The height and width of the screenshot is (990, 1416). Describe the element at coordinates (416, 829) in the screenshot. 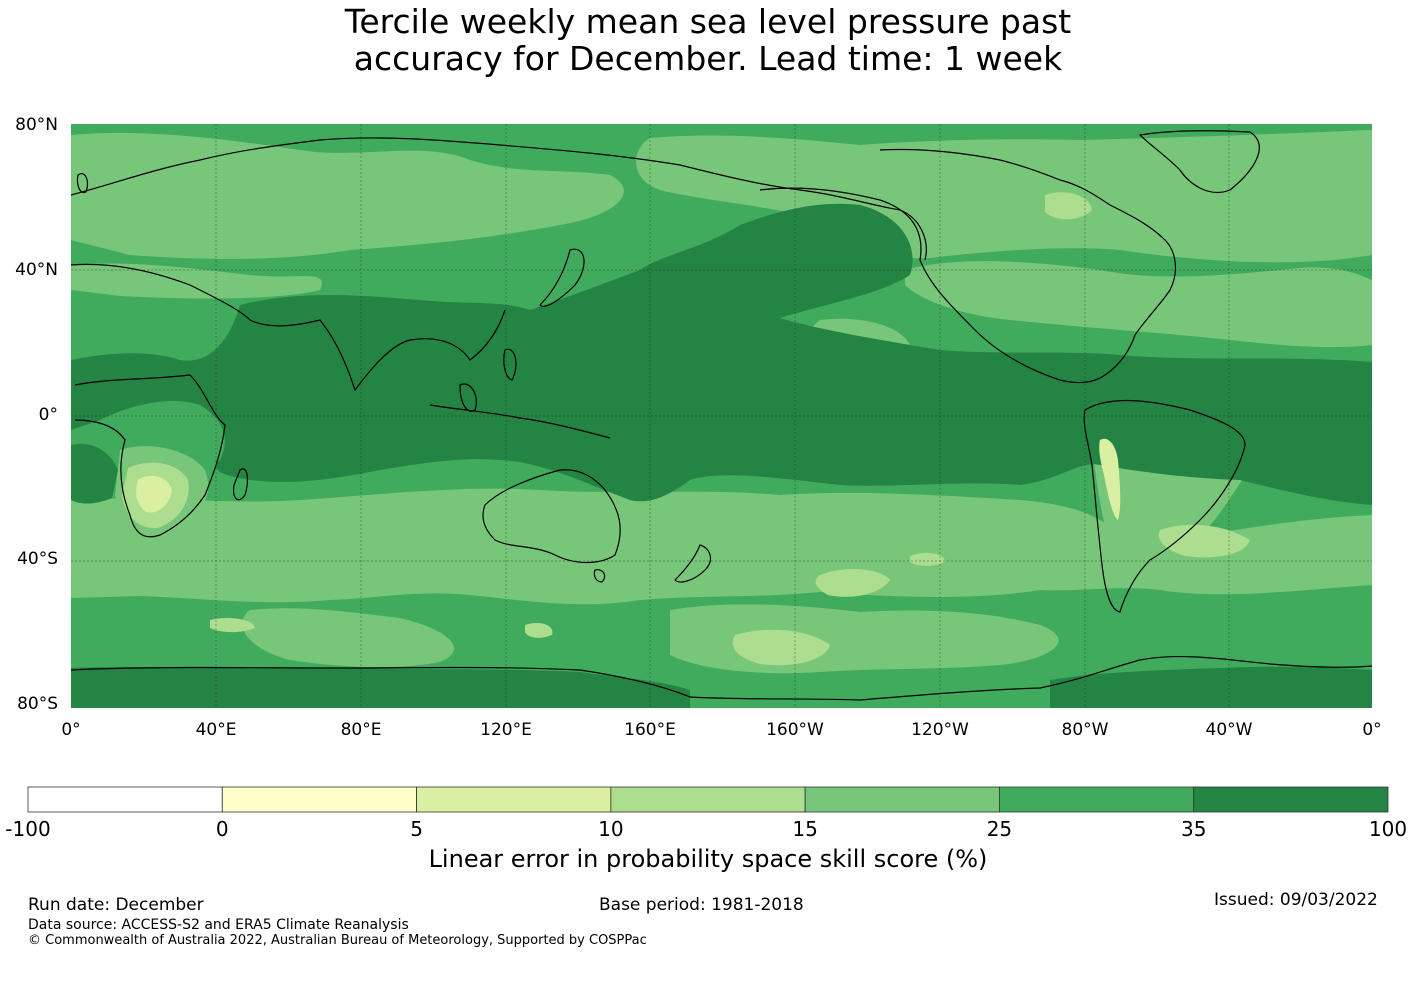

I see `colorbar-tick-label: 5` at that location.